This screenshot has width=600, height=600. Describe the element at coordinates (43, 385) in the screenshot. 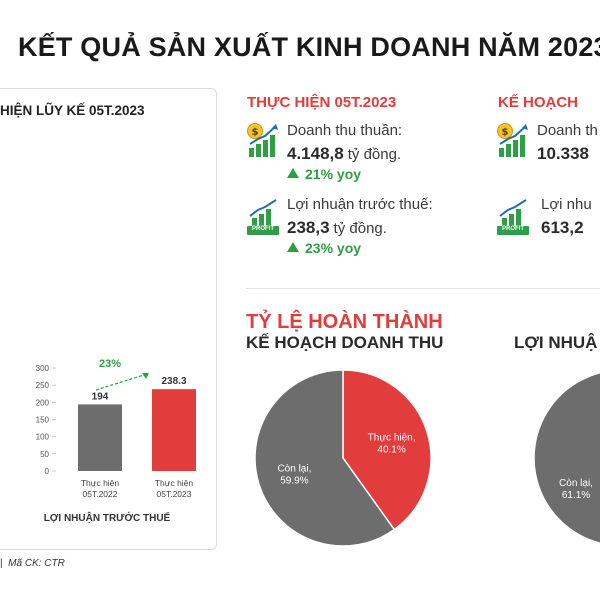

I see `y-tick-label: 250` at that location.